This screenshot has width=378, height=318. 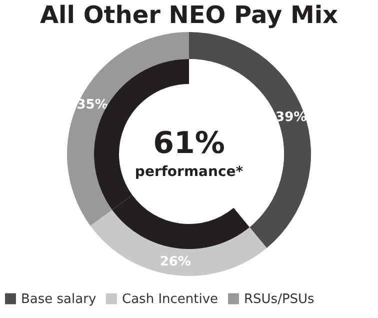 What do you see at coordinates (189, 143) in the screenshot?
I see `text: 61%` at bounding box center [189, 143].